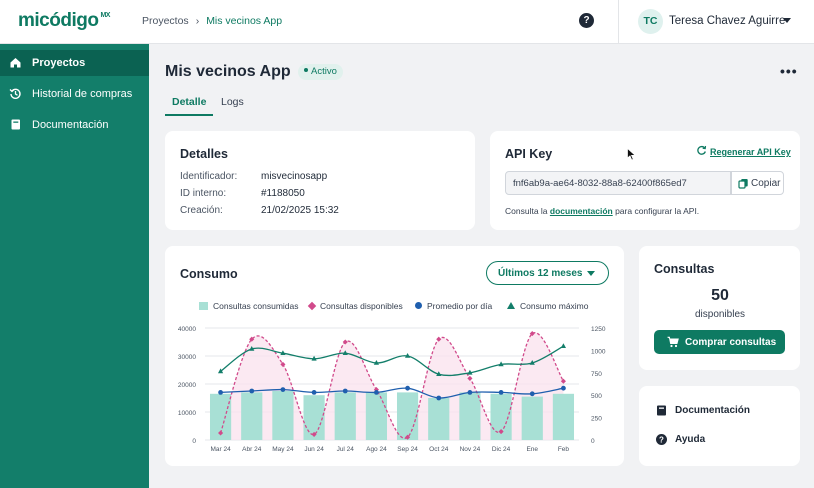  Describe the element at coordinates (713, 410) in the screenshot. I see `documentation-link-label: Documentación` at that location.